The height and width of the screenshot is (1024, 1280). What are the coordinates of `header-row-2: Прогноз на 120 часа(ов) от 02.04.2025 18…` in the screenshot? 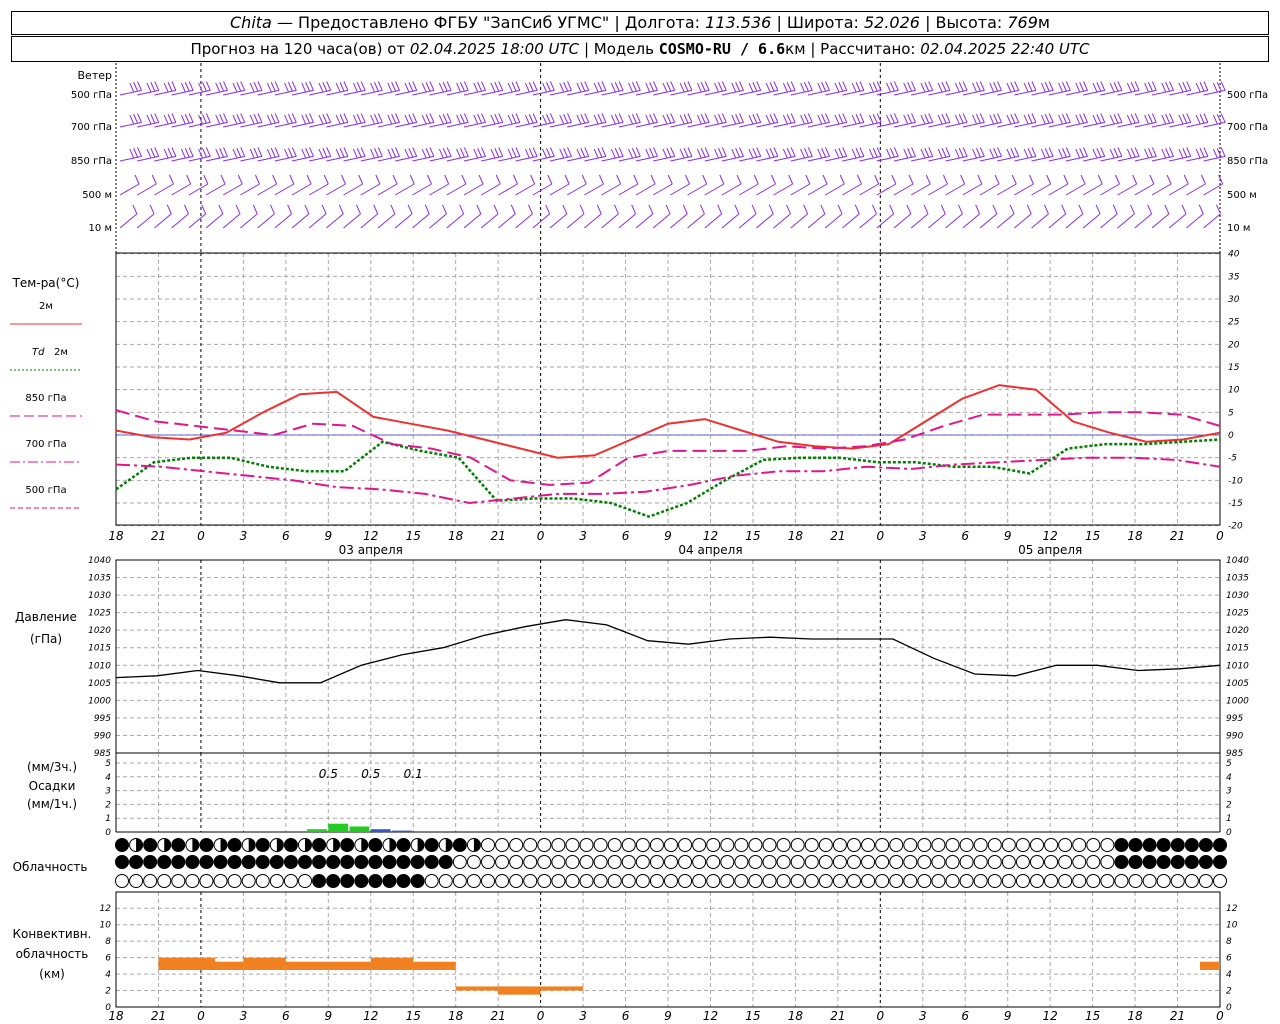 It's located at (640, 49).